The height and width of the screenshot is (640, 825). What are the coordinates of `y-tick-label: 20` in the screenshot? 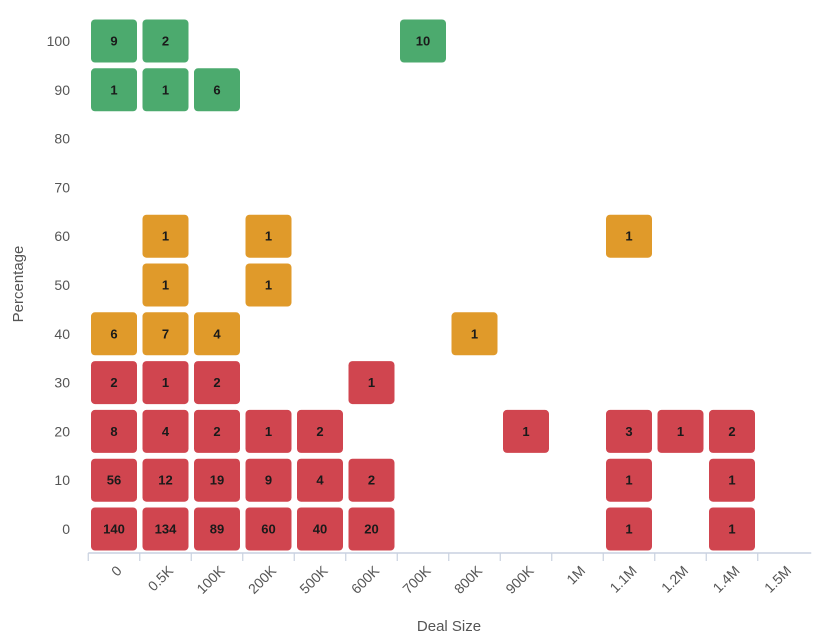 It's located at (62, 431).